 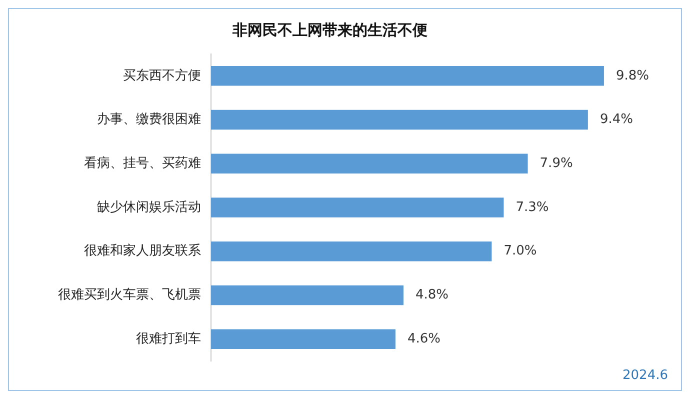 I want to click on data-label: 9.8%, so click(x=633, y=76).